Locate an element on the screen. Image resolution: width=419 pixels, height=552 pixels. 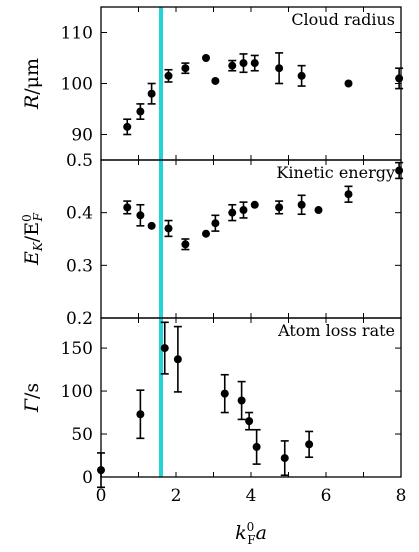
y-axis-label-1: R/μm is located at coordinates (32, 84).